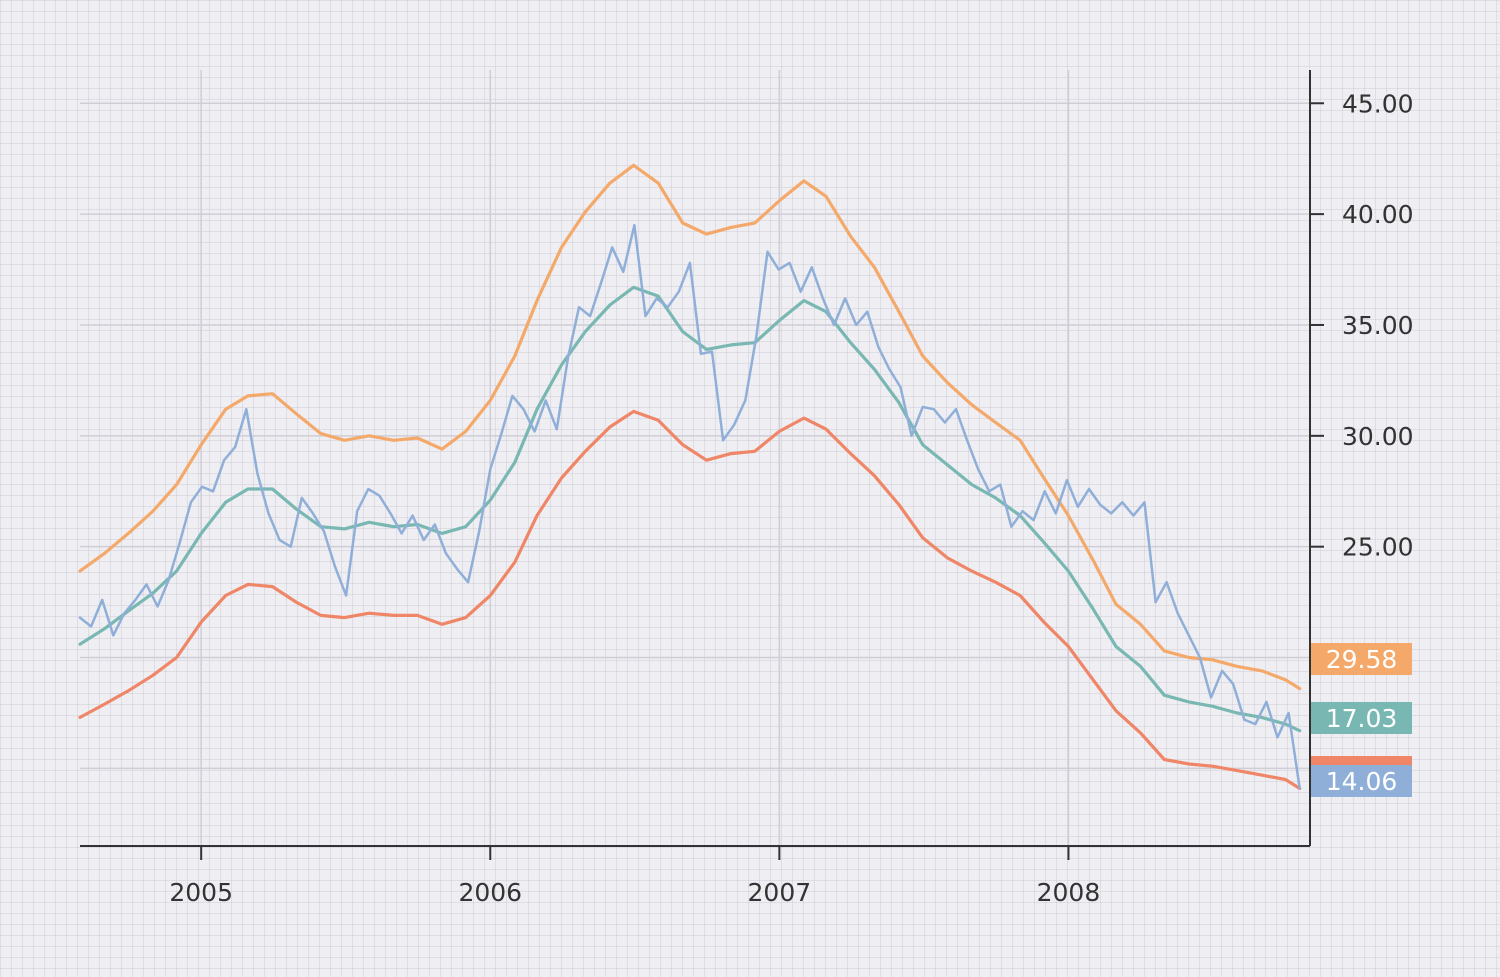  What do you see at coordinates (634, 876) in the screenshot?
I see `x-axis-ticks: 2005 2006 2007 2008` at bounding box center [634, 876].